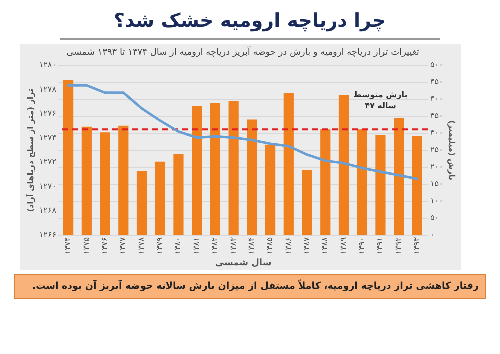  I want to click on y2-tick-label: ۳۰۰, so click(437, 133).